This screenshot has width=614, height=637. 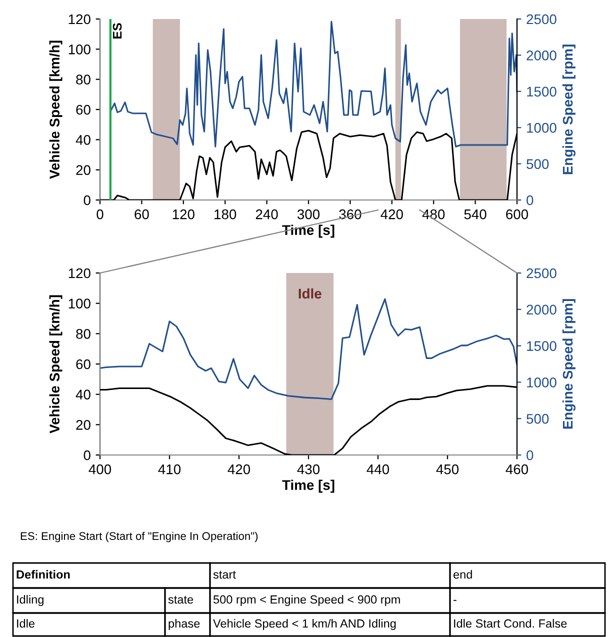 I want to click on x-tick-label: 540, so click(x=475, y=214).